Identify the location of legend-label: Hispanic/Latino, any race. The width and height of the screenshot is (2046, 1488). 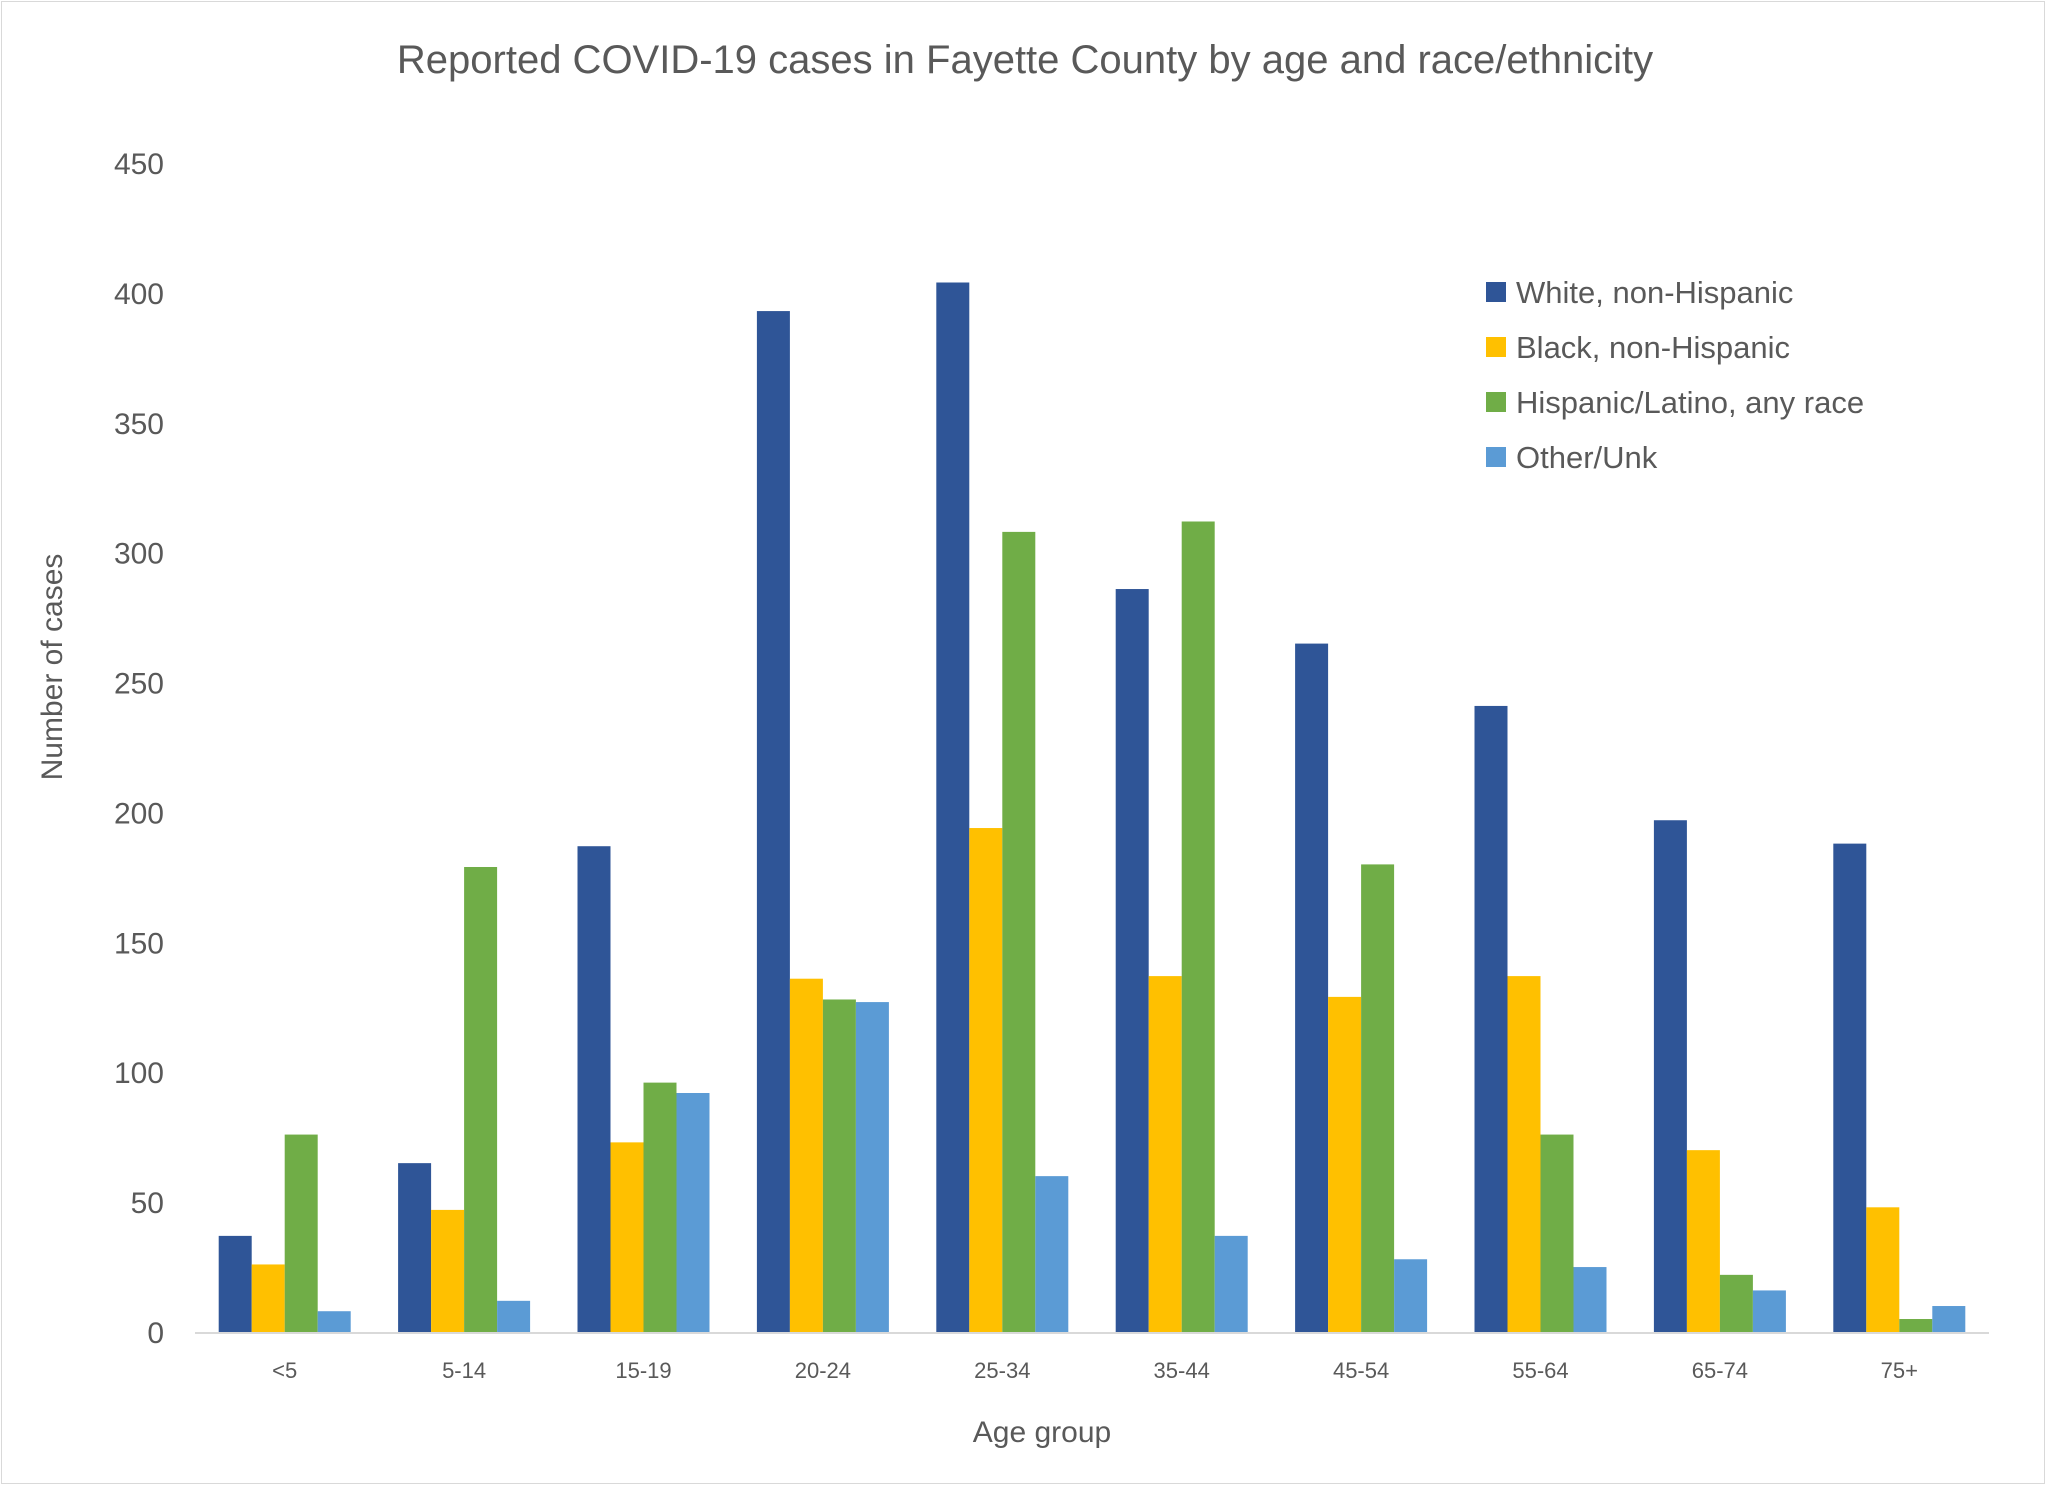
(1690, 402).